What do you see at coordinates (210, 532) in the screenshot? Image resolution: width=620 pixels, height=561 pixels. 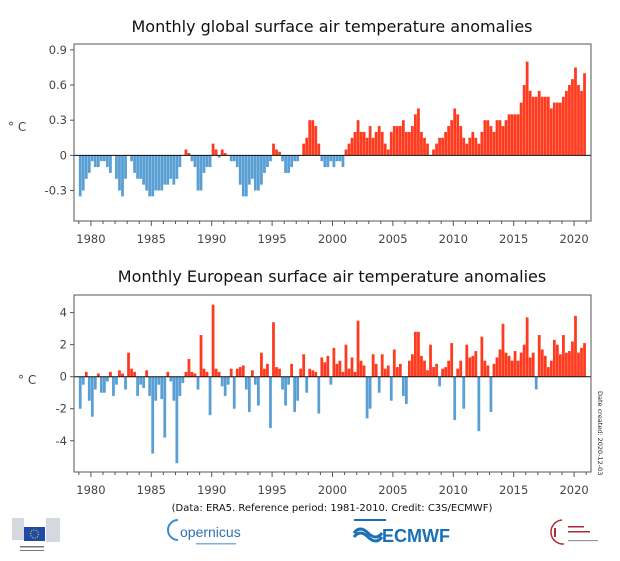 I see `copernicus-logo-text: opernicus` at bounding box center [210, 532].